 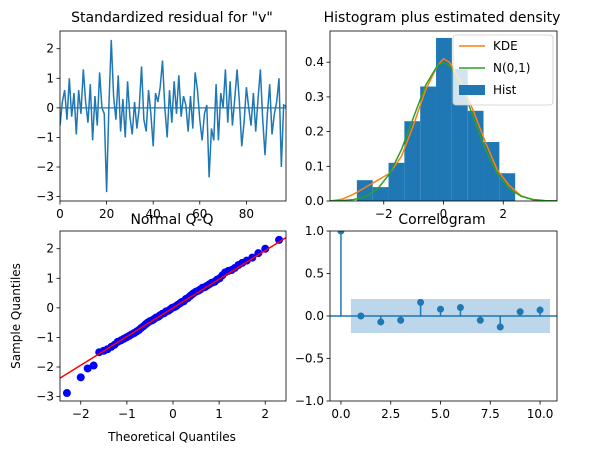 I want to click on x-tick-label: 7.5, so click(x=490, y=414).